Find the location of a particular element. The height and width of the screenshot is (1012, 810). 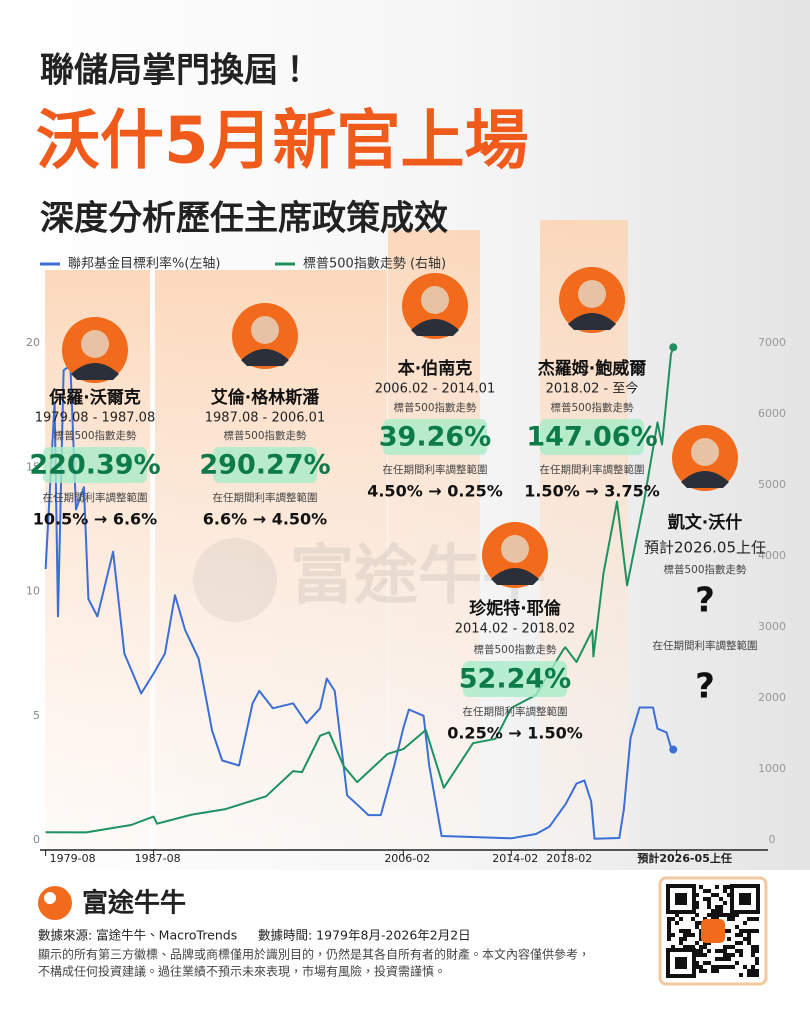

x-tick-label: 2014-02 is located at coordinates (515, 858).